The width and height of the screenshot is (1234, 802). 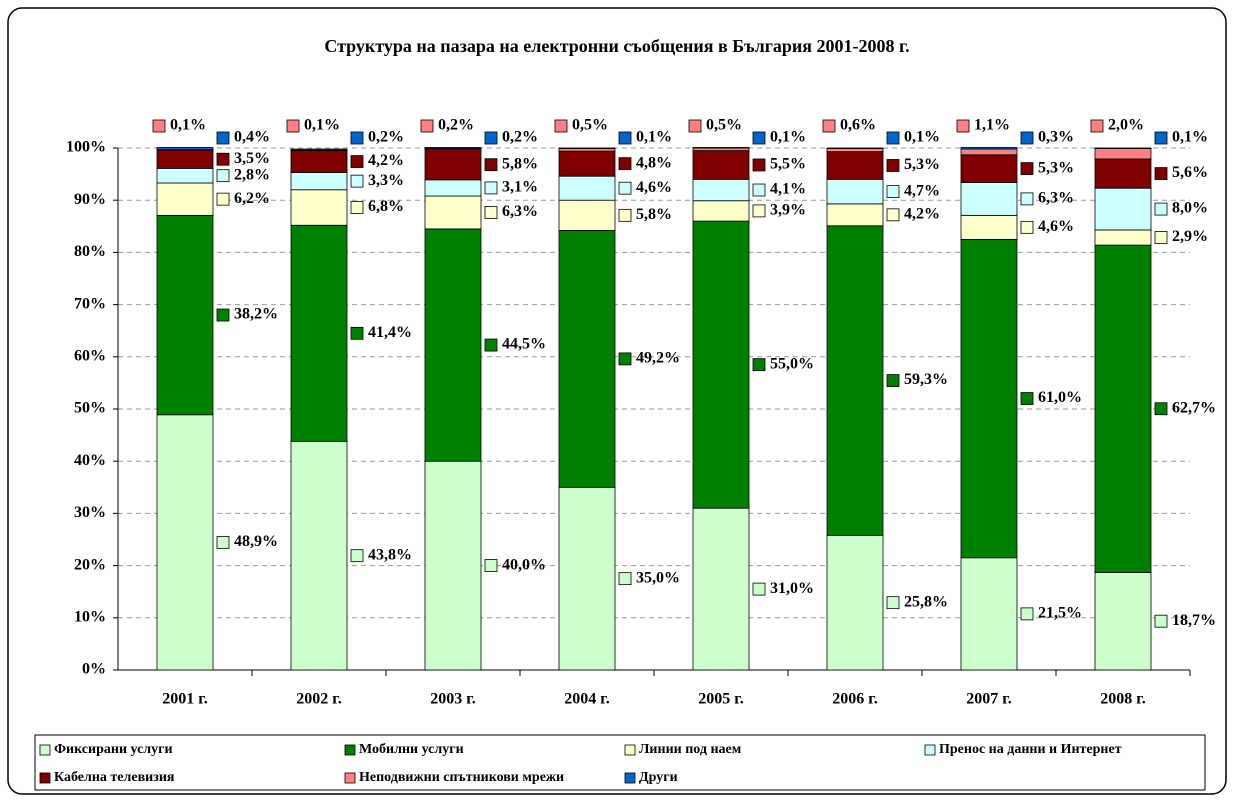 I want to click on data-label: 8,0%, so click(x=1190, y=208).